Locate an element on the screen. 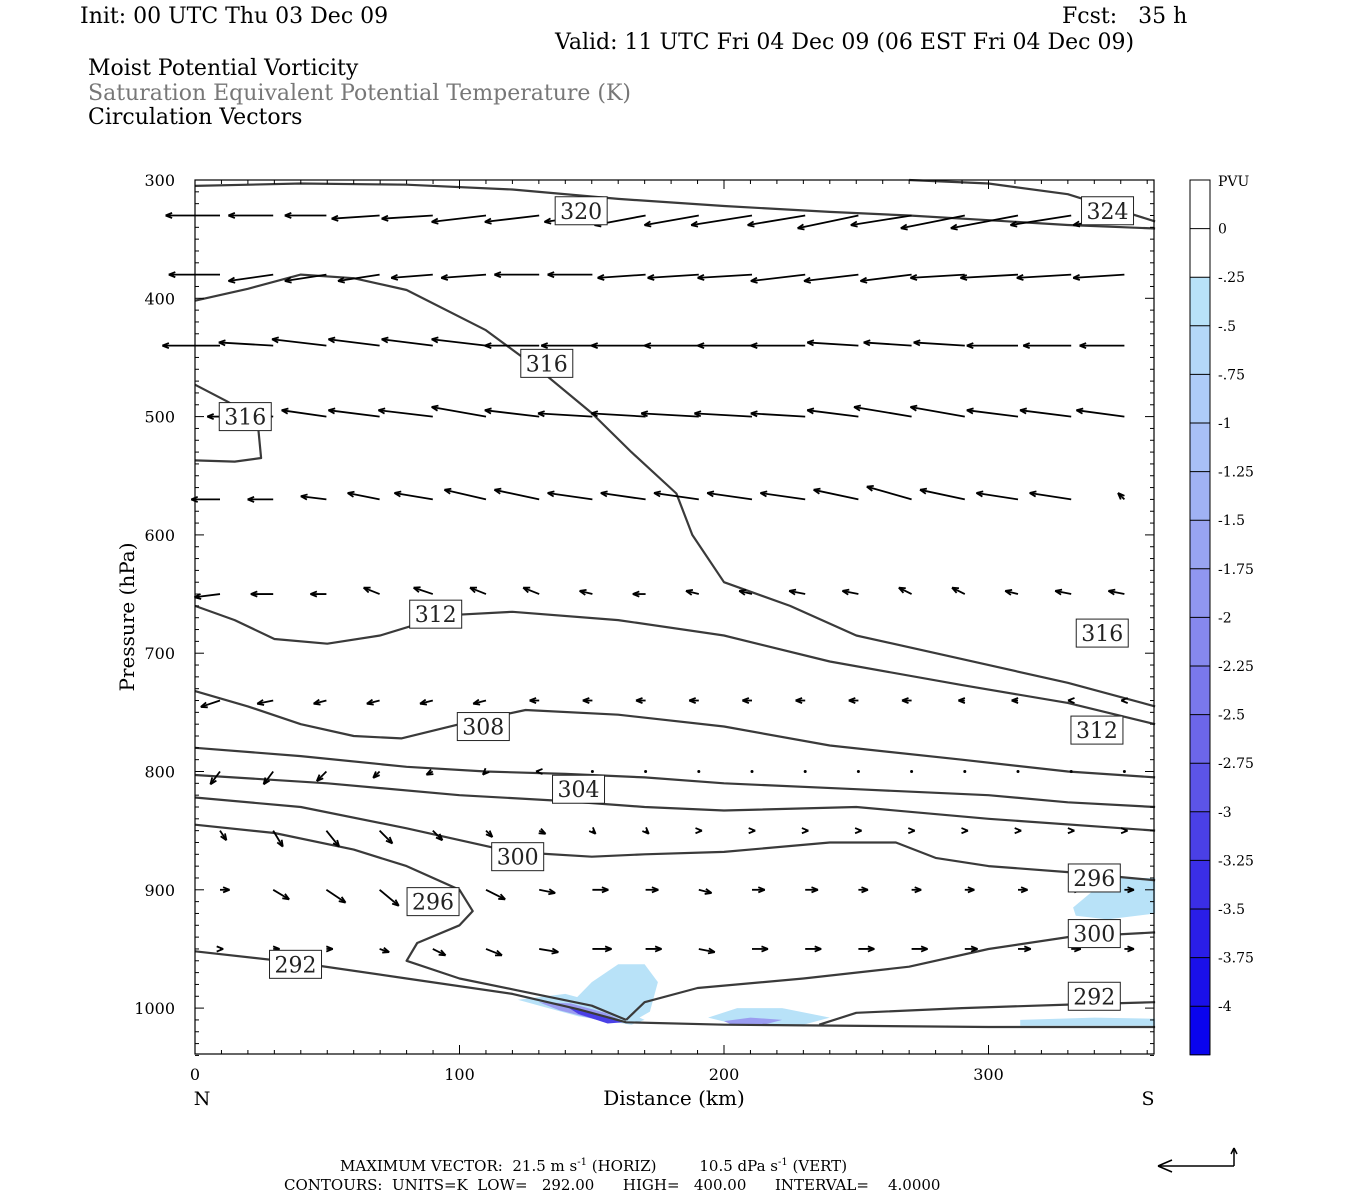 The image size is (1350, 1200). colorbar-label: -1.5 is located at coordinates (1231, 521).